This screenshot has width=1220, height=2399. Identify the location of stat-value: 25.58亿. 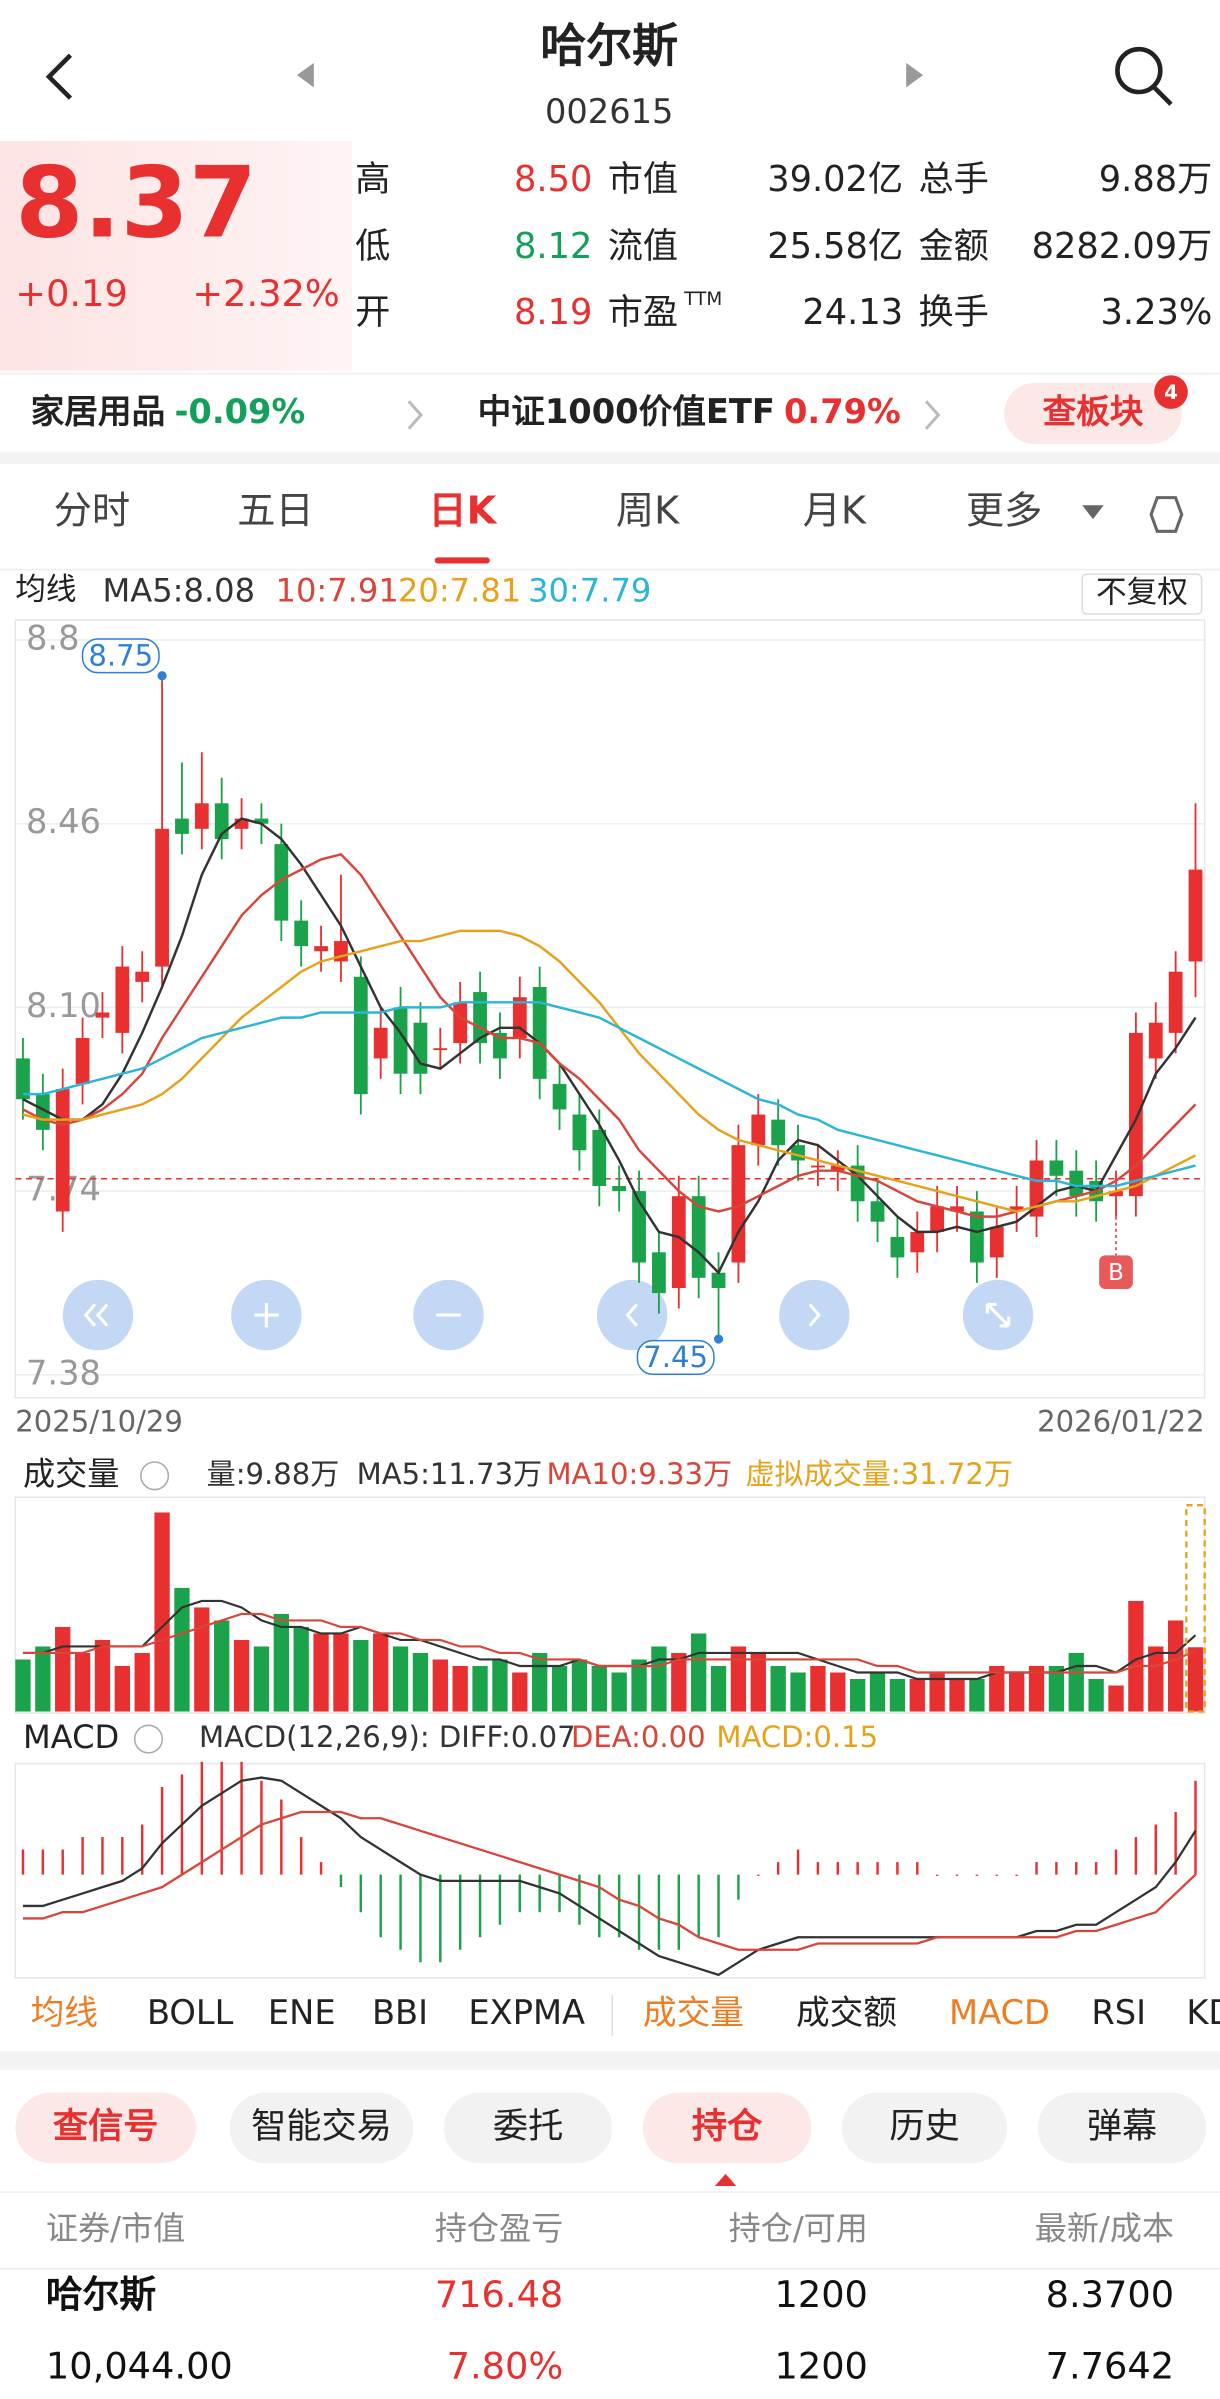
(835, 246).